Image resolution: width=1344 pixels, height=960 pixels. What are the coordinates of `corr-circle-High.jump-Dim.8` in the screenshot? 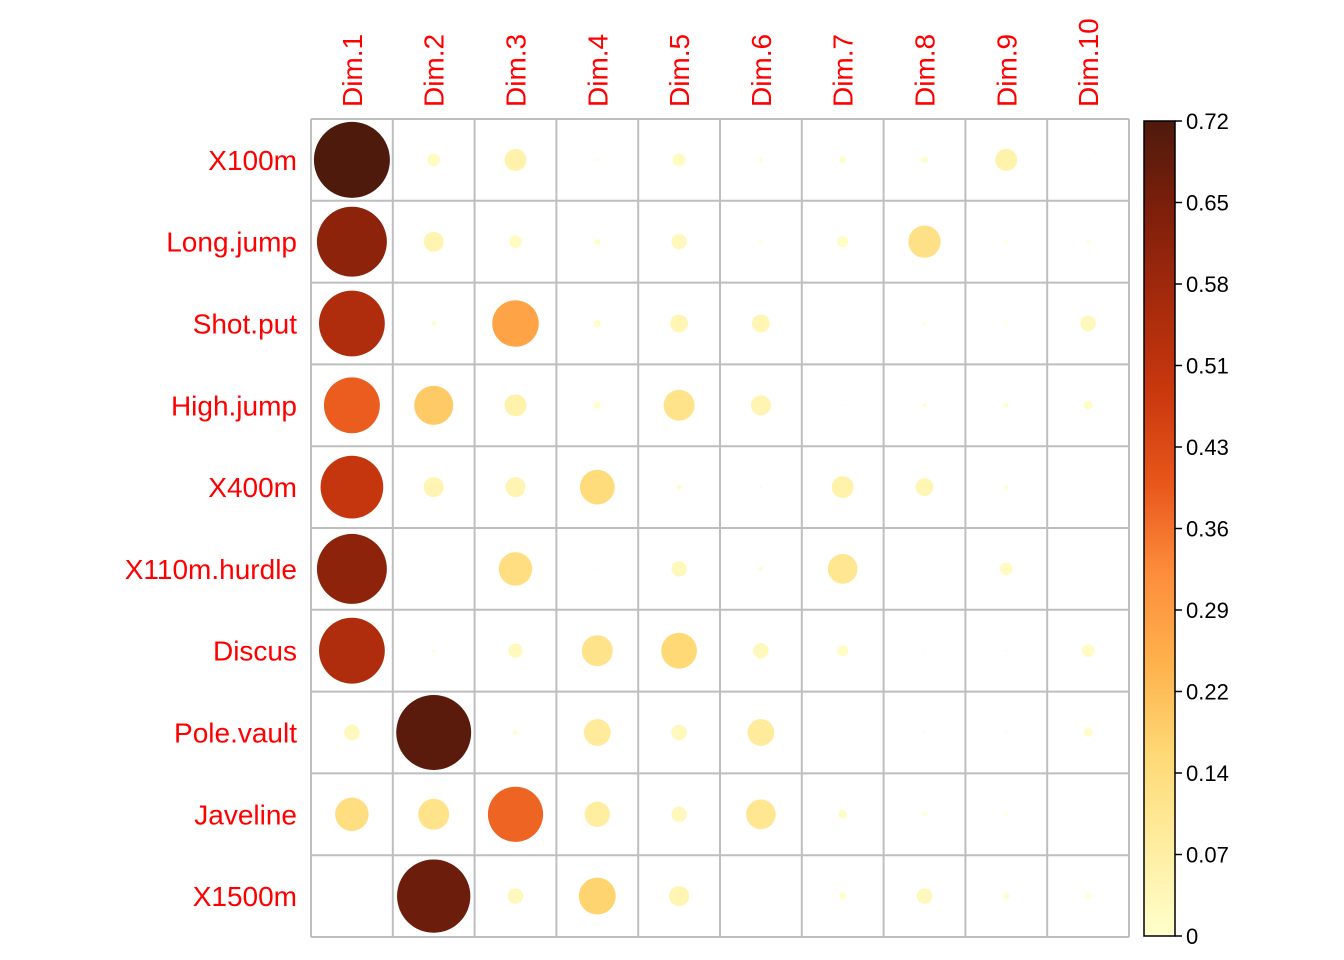 It's located at (924, 405).